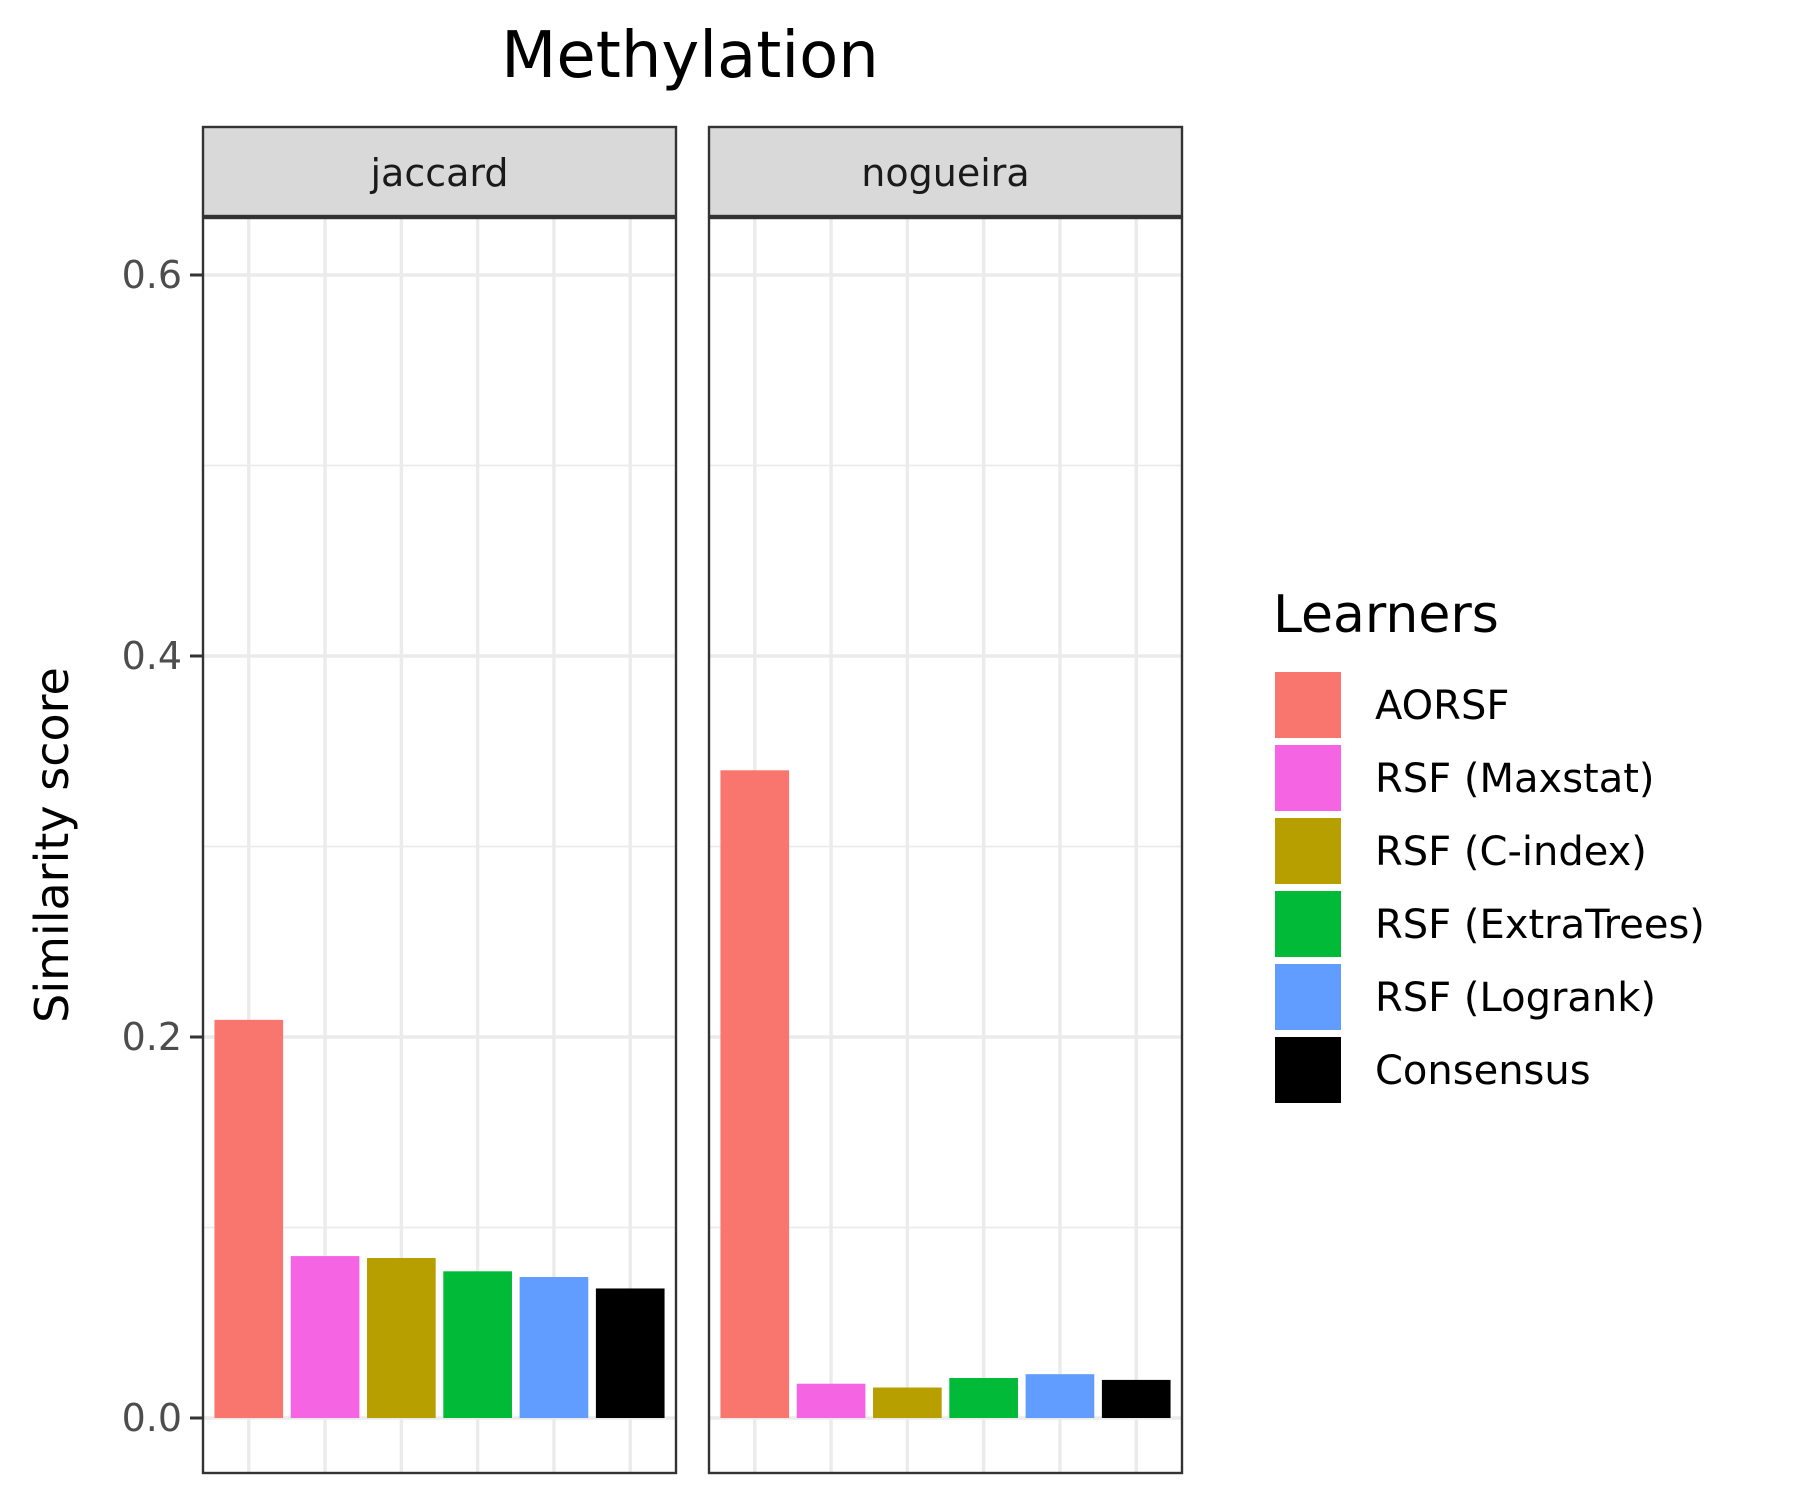  What do you see at coordinates (325, 1337) in the screenshot?
I see `bar-jaccard-rsf-maxstat` at bounding box center [325, 1337].